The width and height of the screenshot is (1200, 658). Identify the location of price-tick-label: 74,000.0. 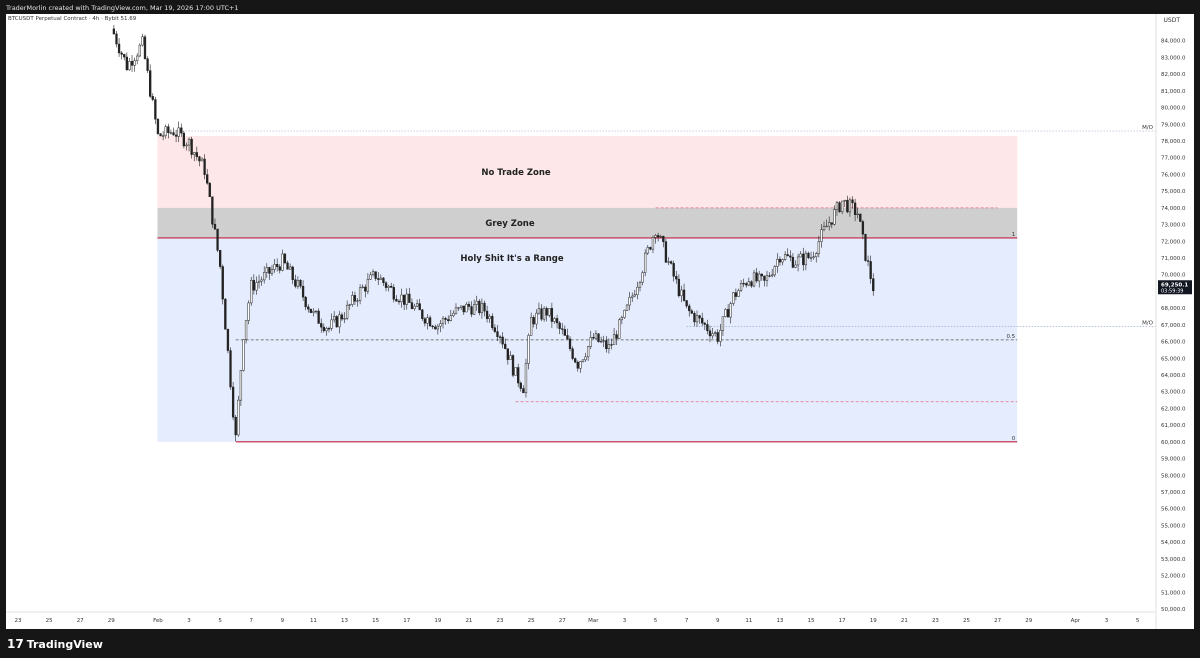
(1173, 209).